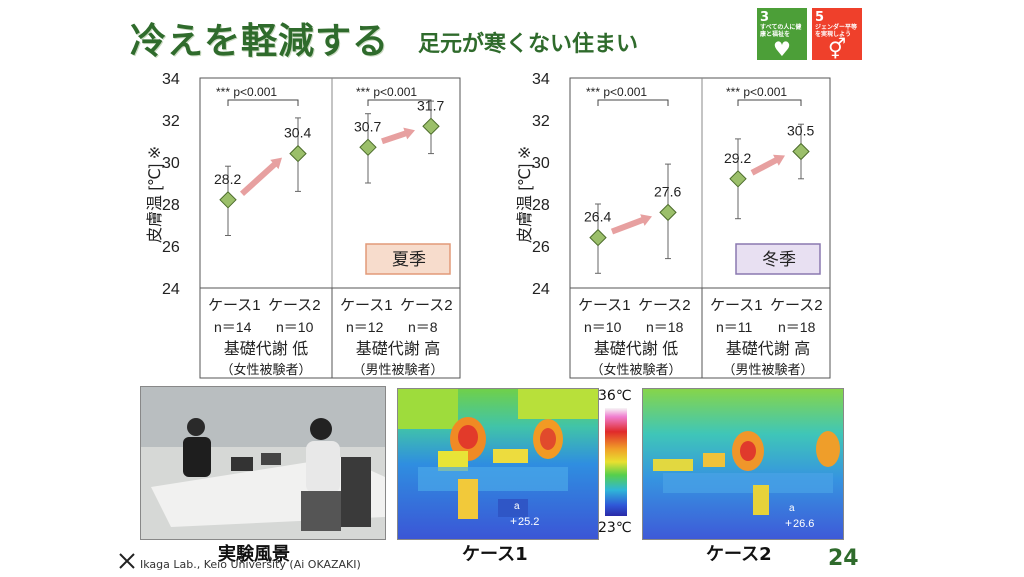  I want to click on experiment-photo, so click(263, 463).